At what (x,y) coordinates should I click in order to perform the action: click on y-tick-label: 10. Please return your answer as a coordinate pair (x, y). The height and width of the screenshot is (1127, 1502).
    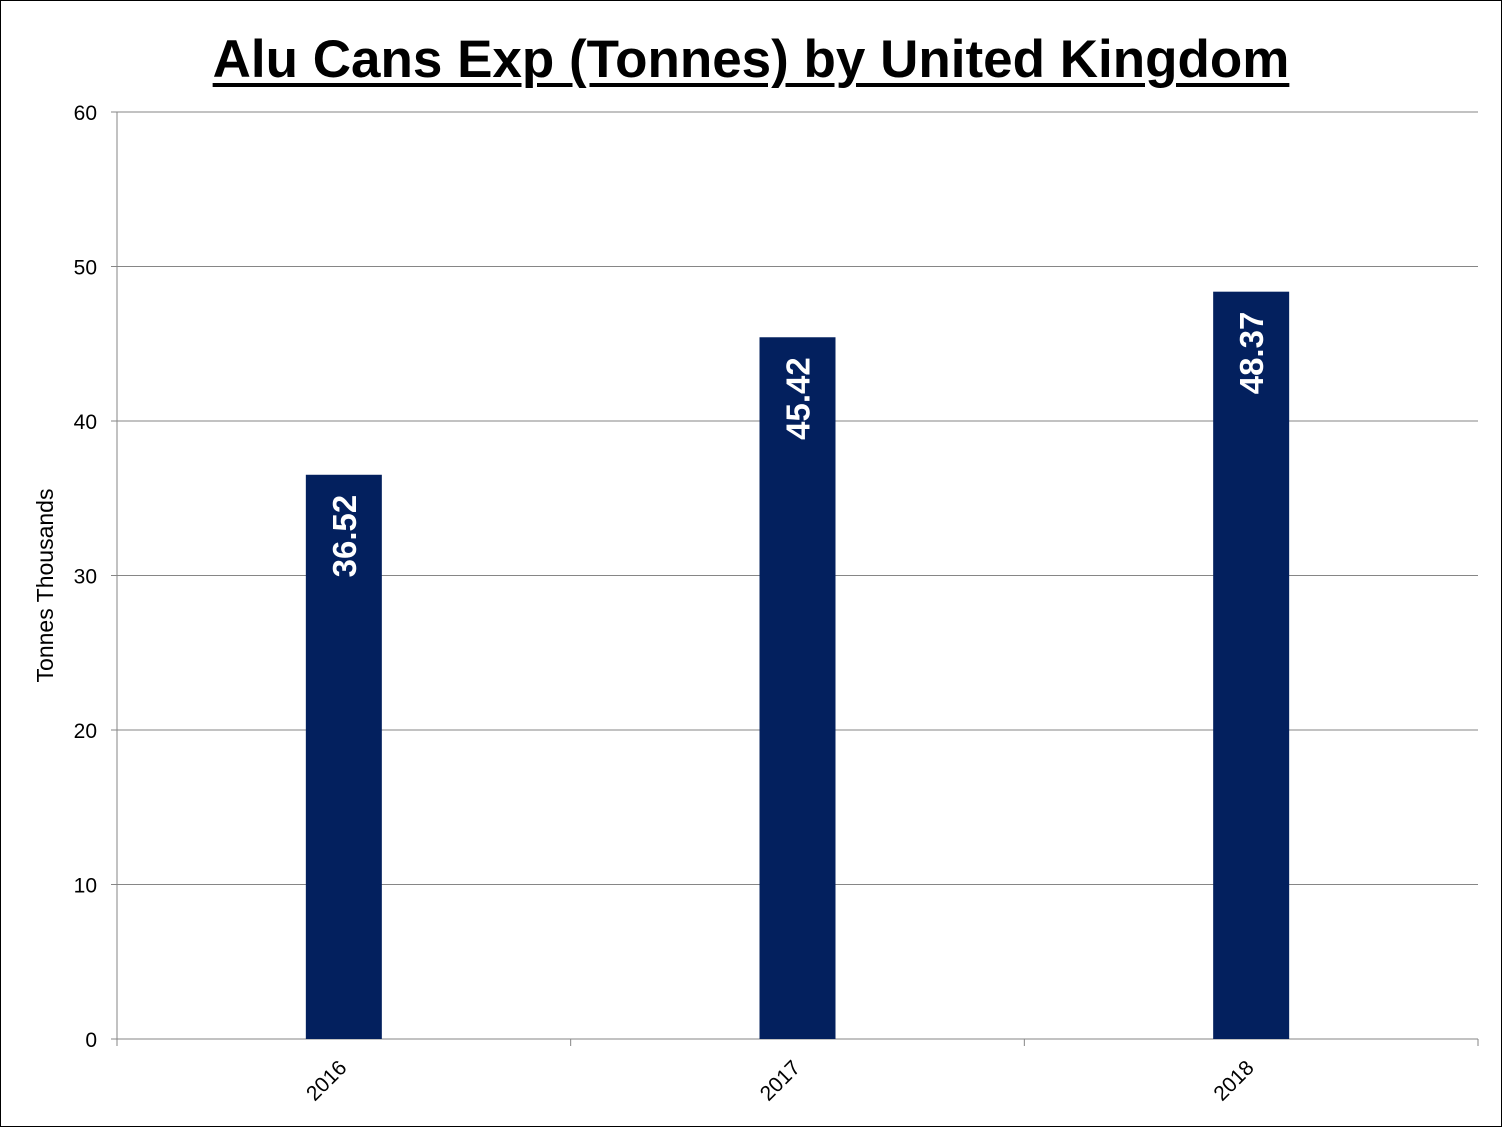
    Looking at the image, I should click on (85, 886).